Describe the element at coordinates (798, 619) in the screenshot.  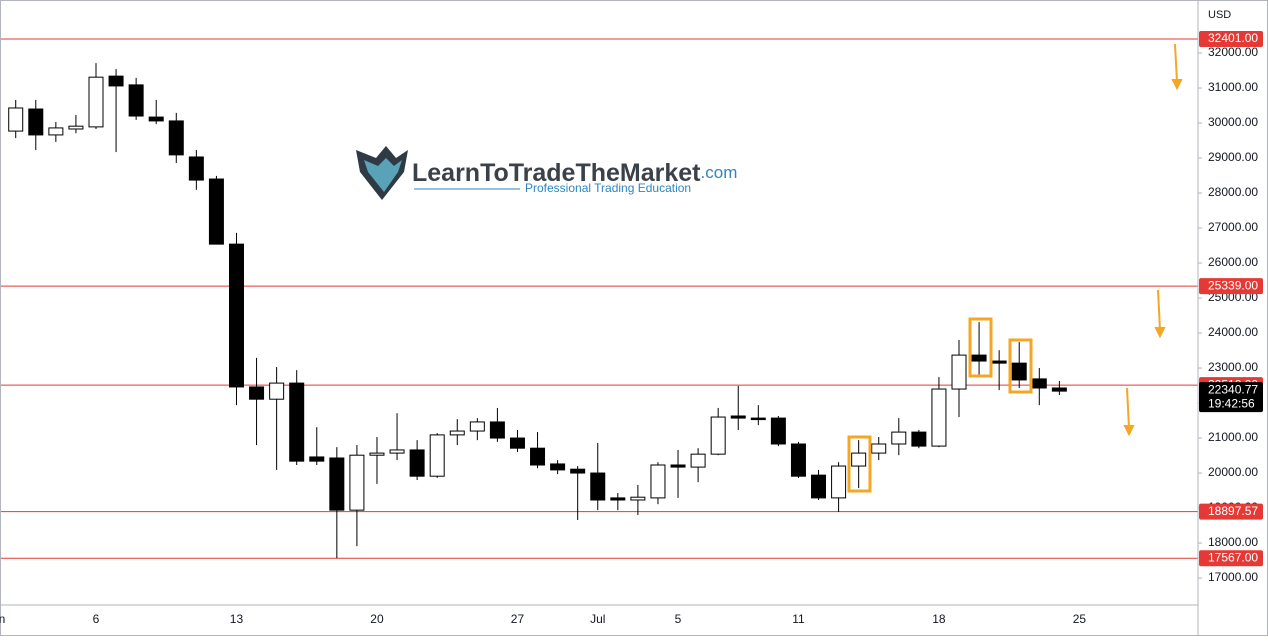
I see `x-tick-label: 11` at that location.